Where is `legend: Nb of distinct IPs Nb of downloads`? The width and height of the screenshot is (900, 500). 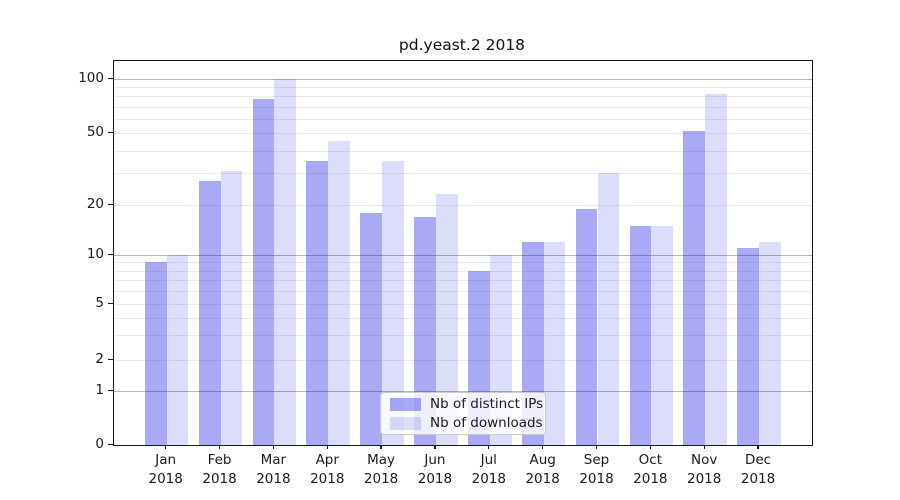 legend: Nb of distinct IPs Nb of downloads is located at coordinates (463, 413).